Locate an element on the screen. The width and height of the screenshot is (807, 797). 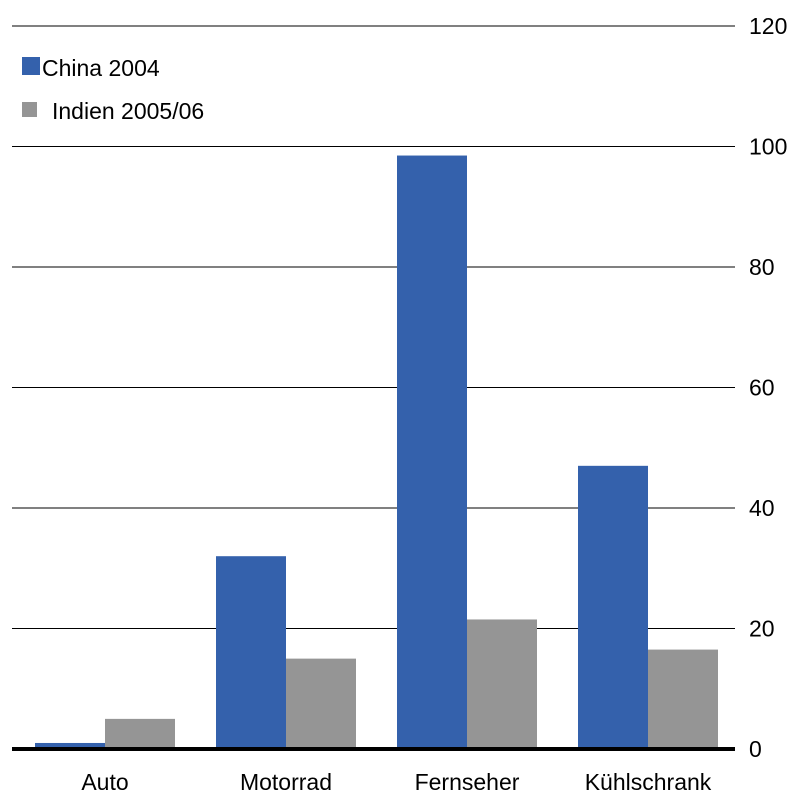
x-category-label: Auto is located at coordinates (104, 782).